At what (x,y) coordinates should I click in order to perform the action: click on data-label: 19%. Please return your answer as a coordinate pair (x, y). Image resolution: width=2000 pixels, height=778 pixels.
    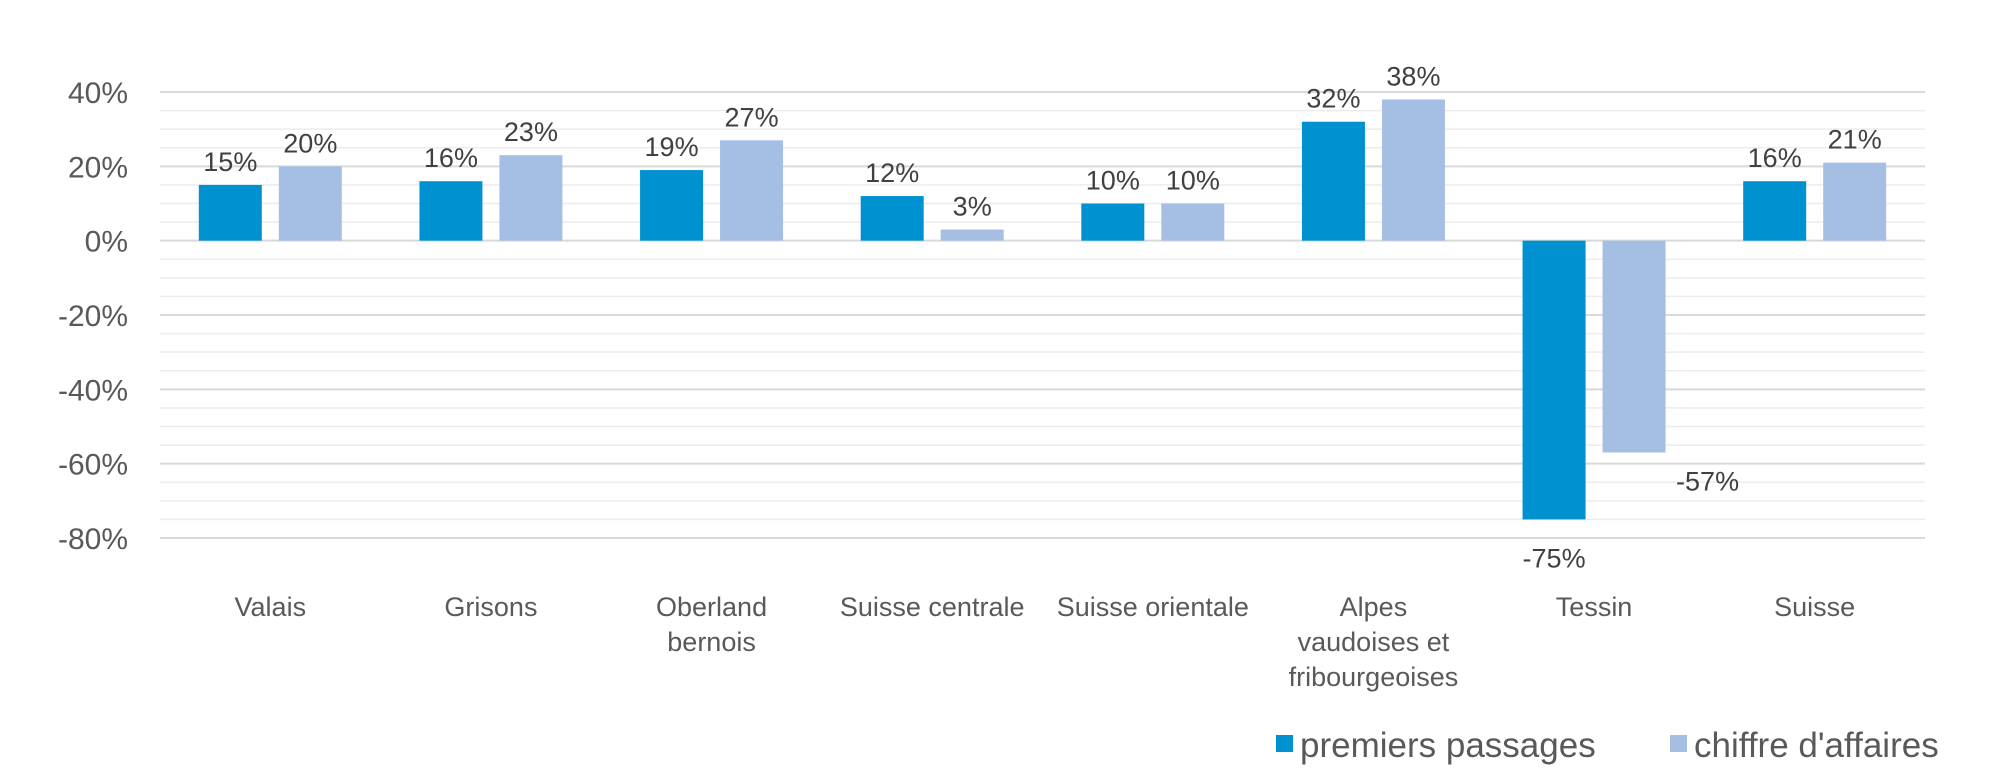
    Looking at the image, I should click on (672, 147).